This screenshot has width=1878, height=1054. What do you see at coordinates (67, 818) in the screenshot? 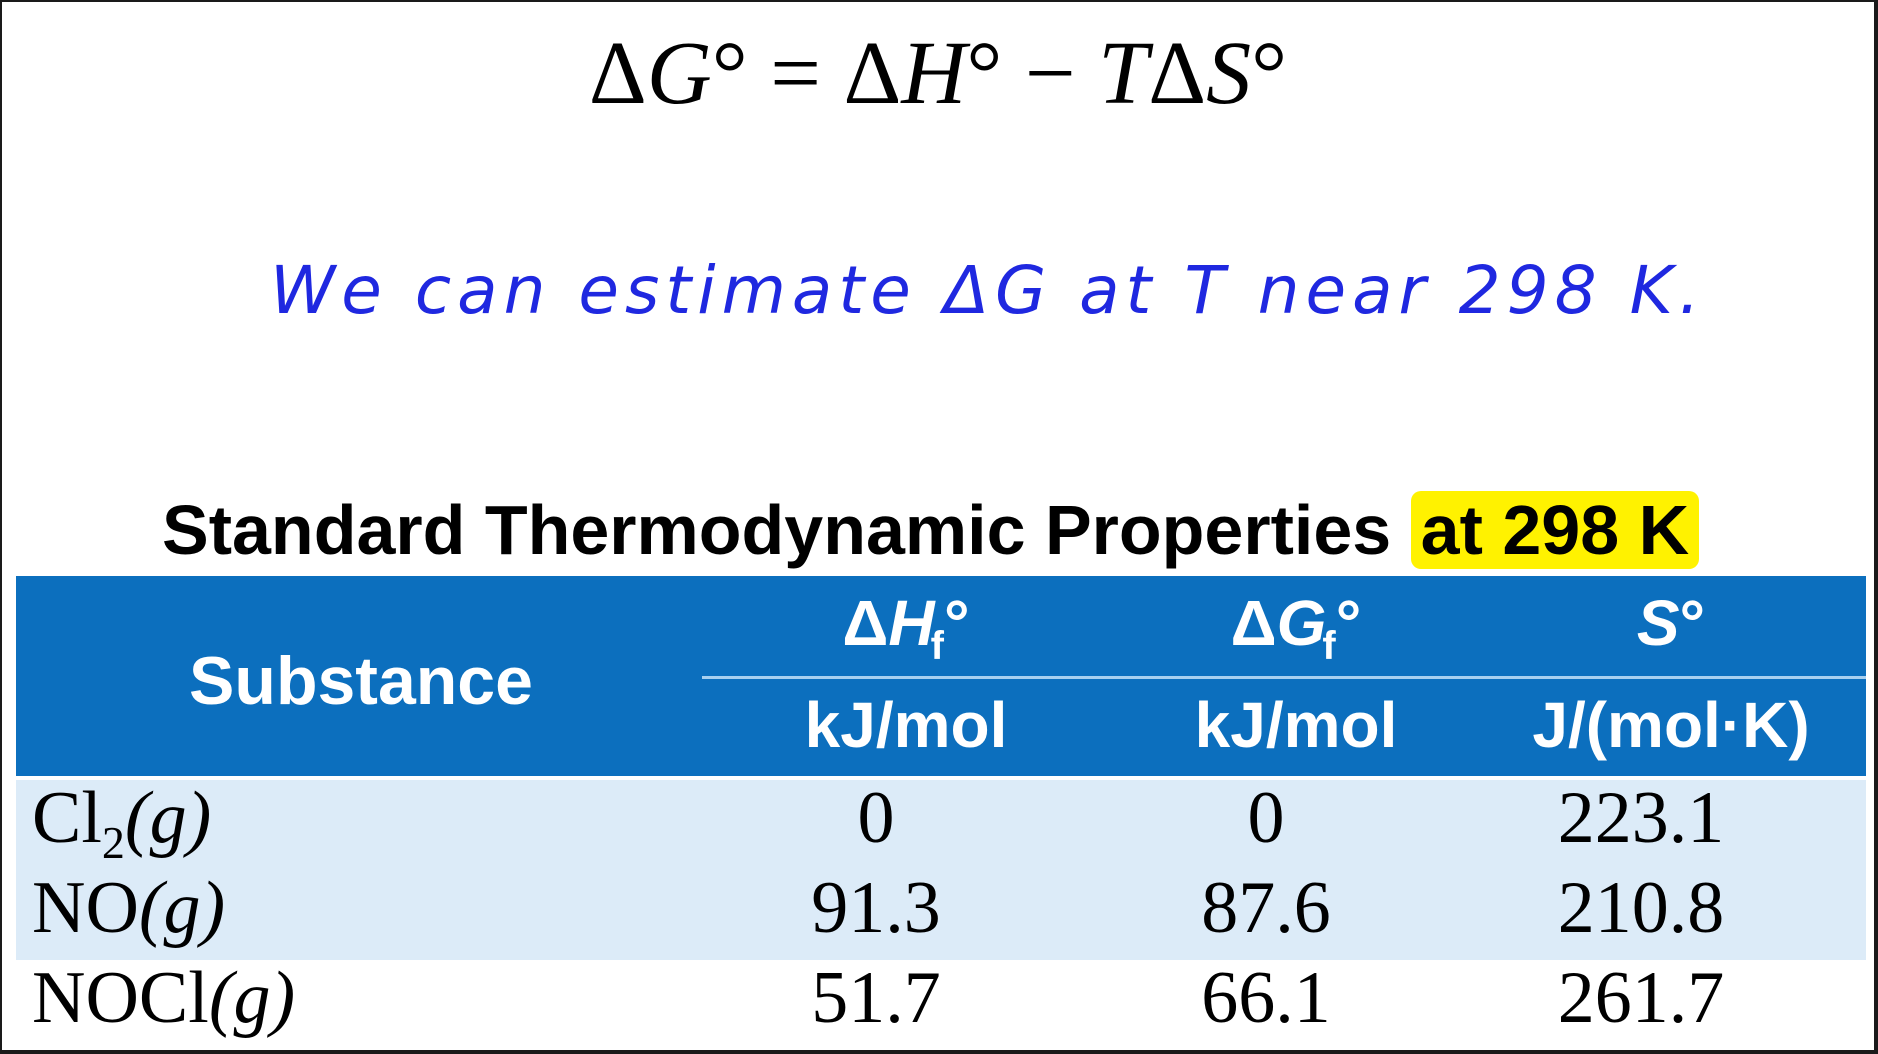
I see `formula: Cl` at bounding box center [67, 818].